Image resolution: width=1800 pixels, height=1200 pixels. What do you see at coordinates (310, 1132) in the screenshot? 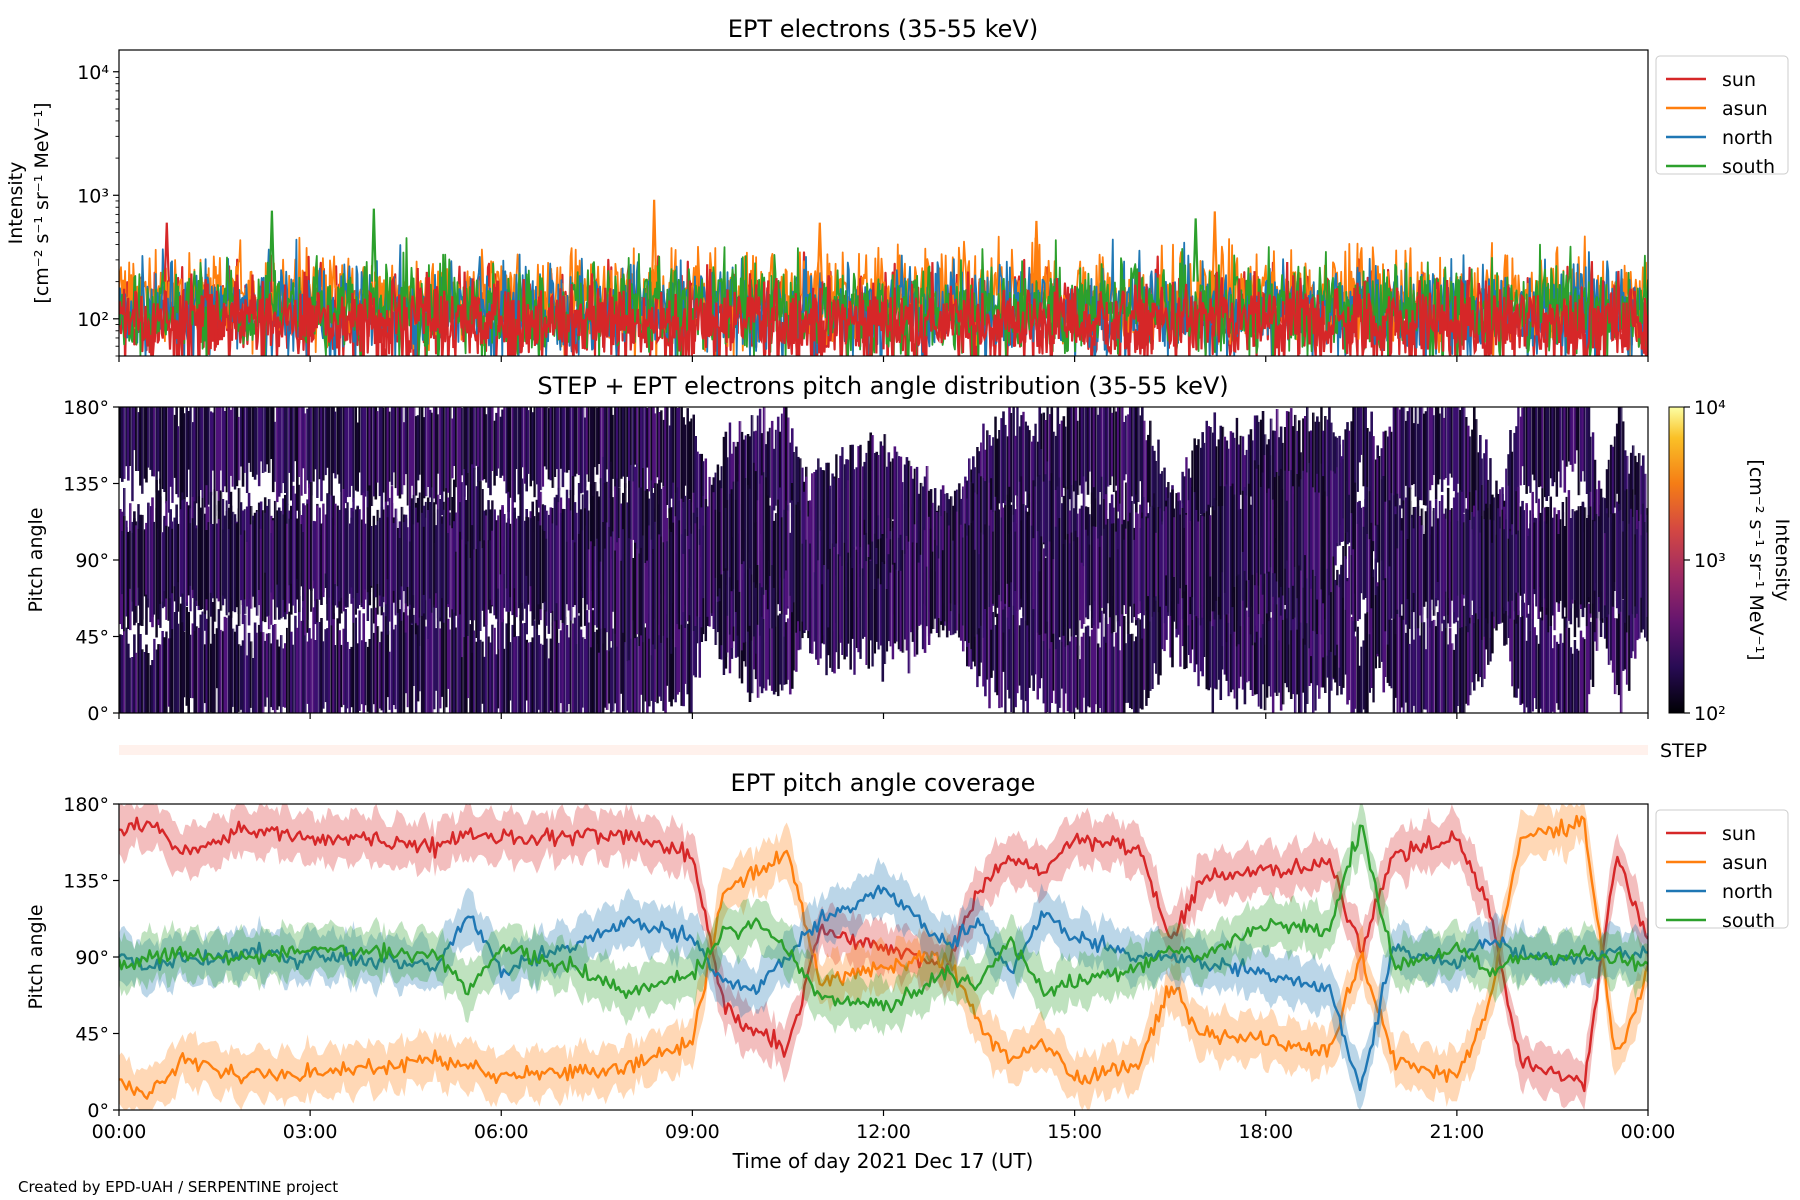
I see `x-tick-label: 03:00` at bounding box center [310, 1132].